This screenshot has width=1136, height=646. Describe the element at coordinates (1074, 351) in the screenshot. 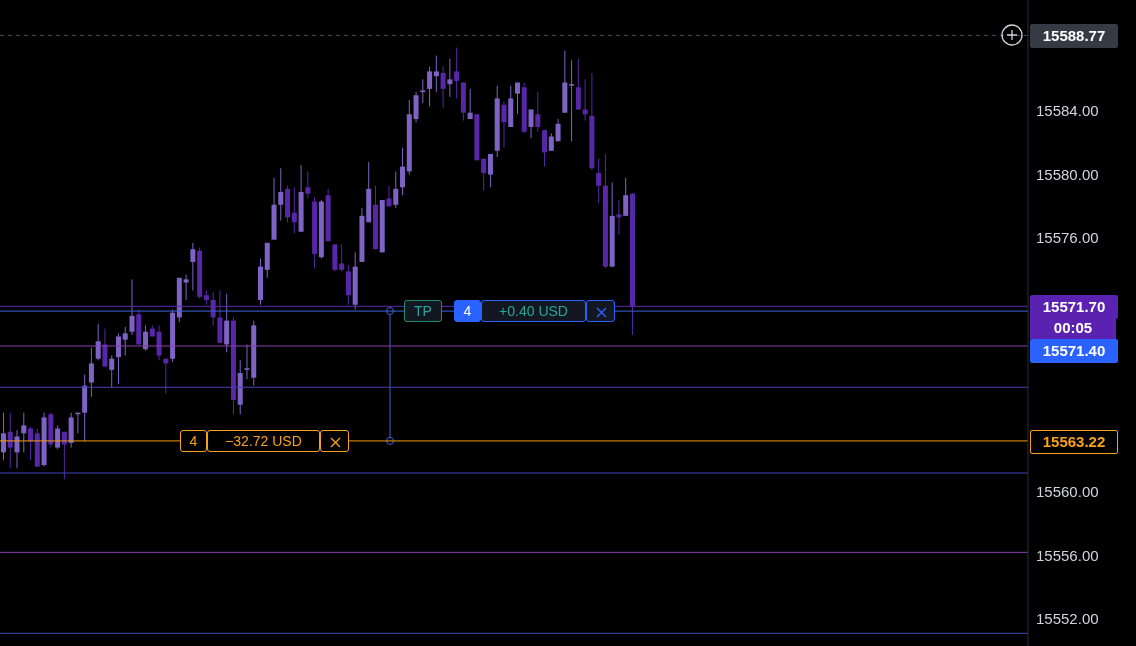

I see `ref-line-label: 15571.40` at that location.